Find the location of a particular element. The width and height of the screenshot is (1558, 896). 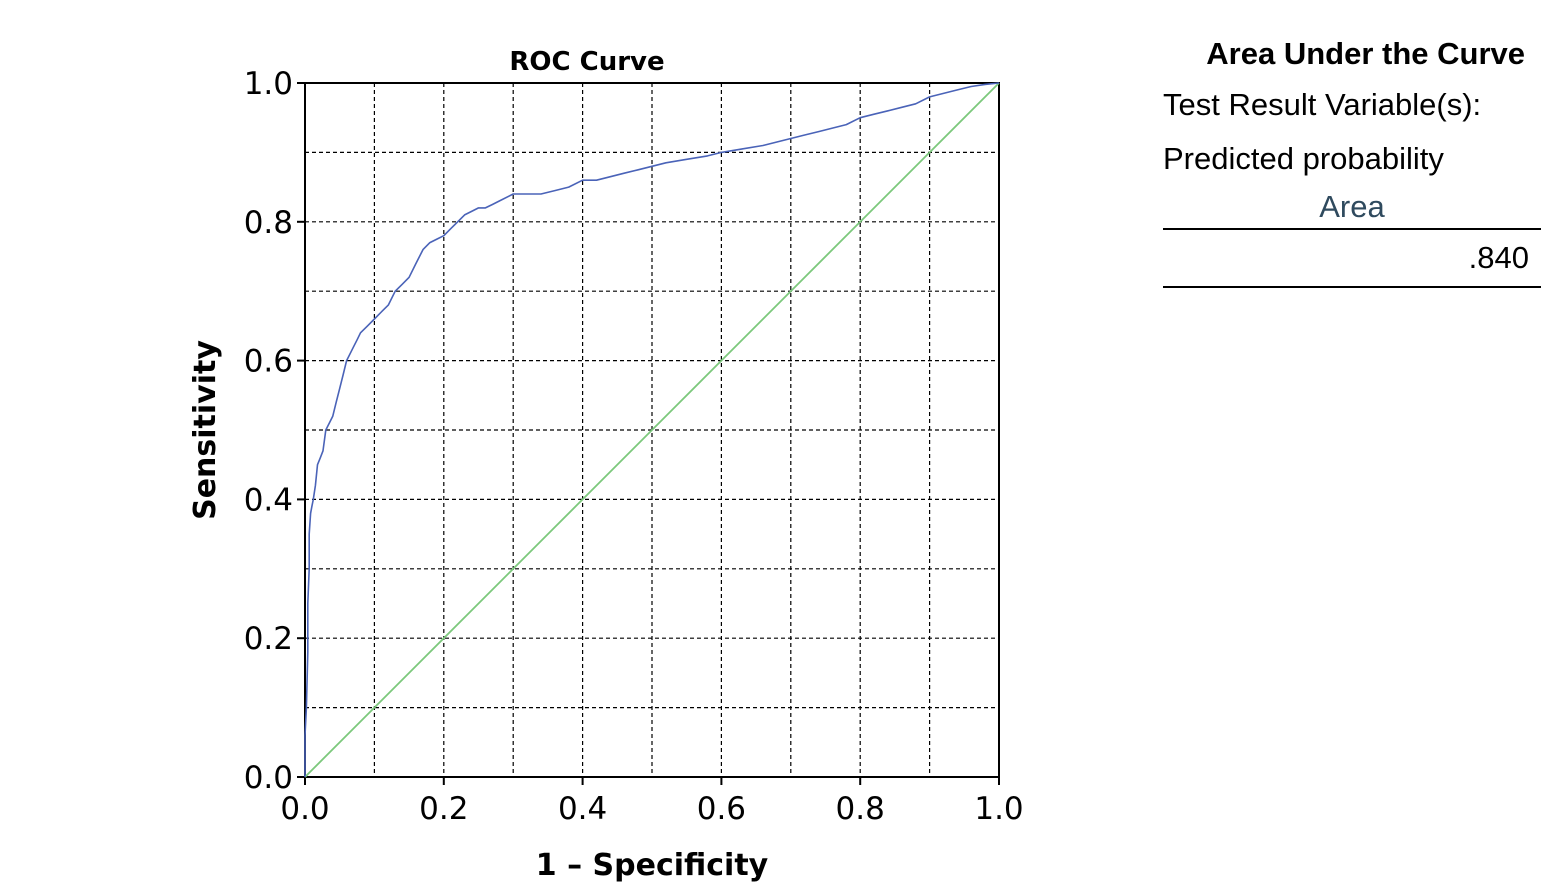

auc-test-variable-name: Predicted probability is located at coordinates (1303, 158).